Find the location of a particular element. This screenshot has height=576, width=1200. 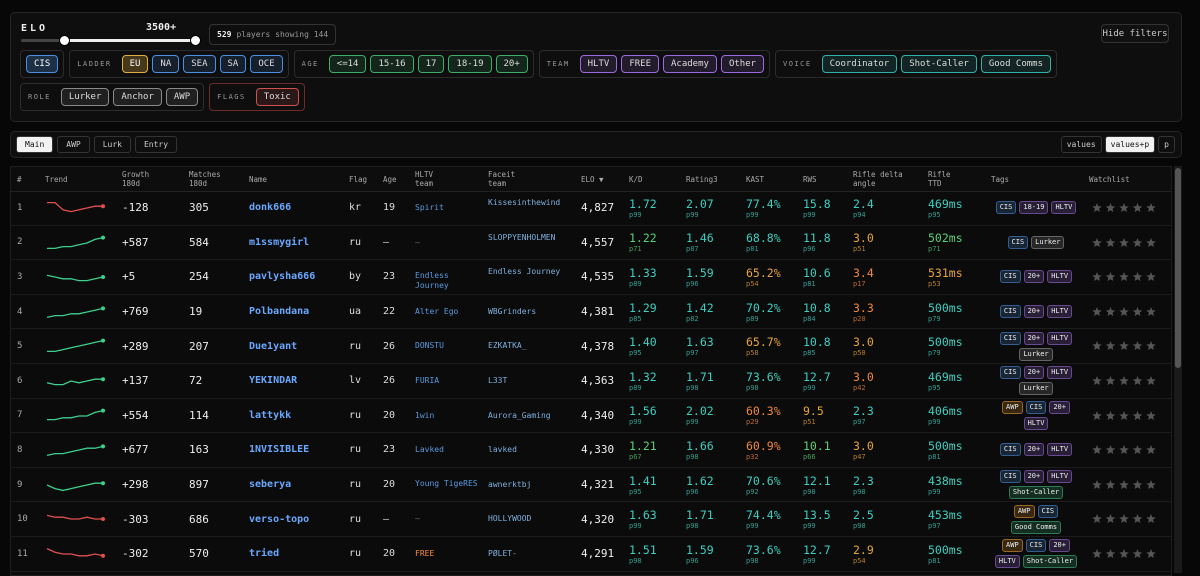

elo-handle-max is located at coordinates (195, 40).